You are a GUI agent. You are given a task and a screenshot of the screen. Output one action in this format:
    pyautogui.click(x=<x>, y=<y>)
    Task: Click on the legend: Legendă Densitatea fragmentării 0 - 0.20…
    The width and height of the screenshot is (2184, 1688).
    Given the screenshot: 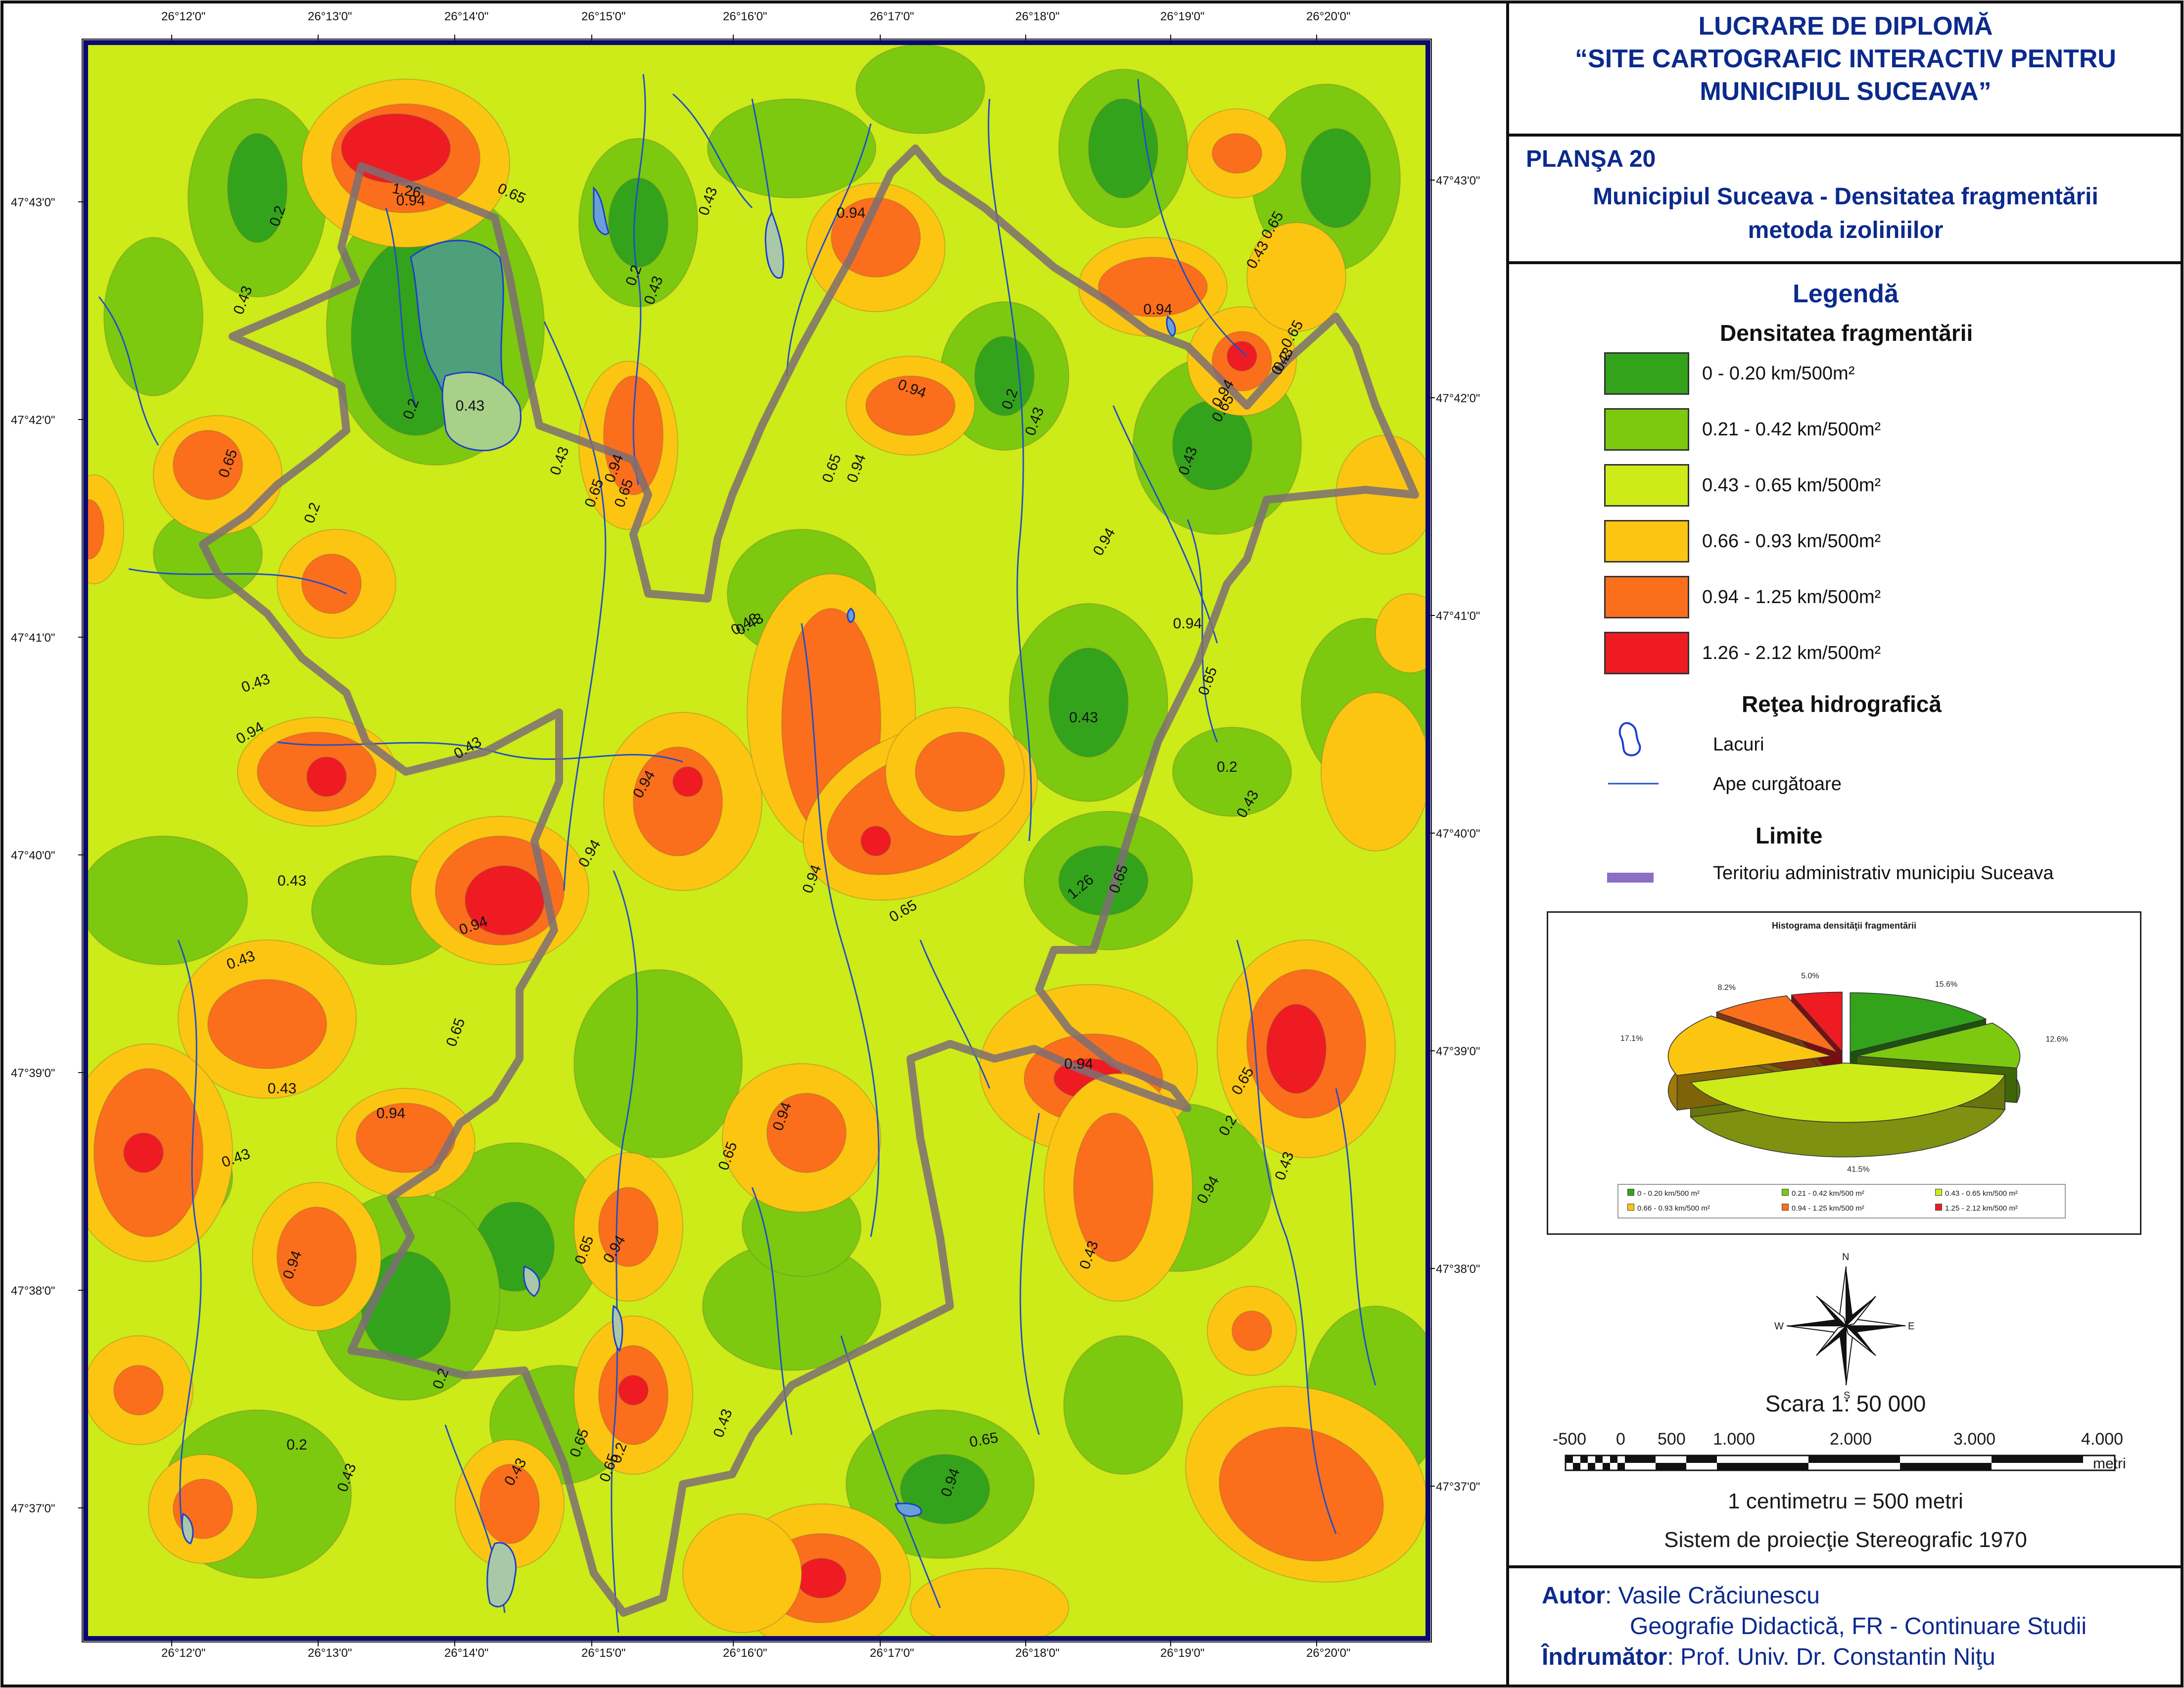 What is the action you would take?
    pyautogui.click(x=1845, y=585)
    